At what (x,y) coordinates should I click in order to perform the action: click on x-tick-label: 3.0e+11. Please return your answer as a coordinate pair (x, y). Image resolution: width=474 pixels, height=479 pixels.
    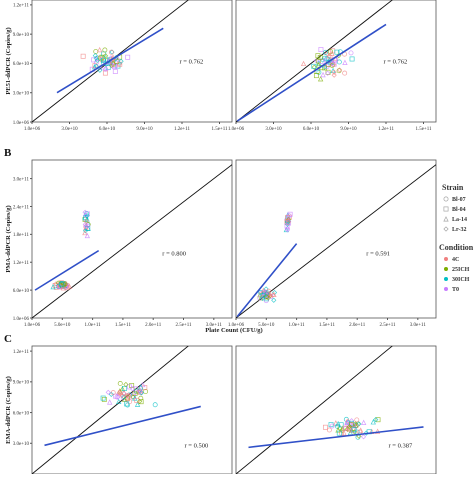
    Looking at the image, I should click on (214, 325).